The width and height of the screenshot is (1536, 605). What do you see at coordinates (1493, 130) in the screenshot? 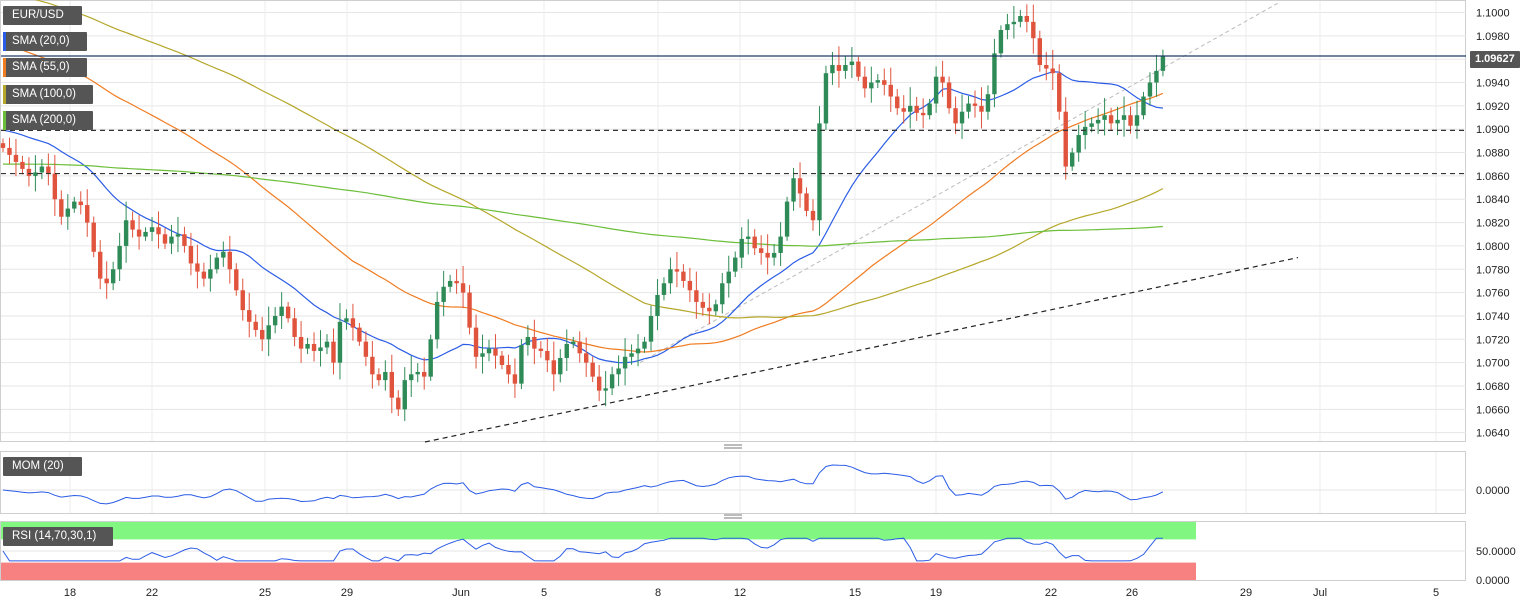
I see `y-tick-label: 1.0900` at bounding box center [1493, 130].